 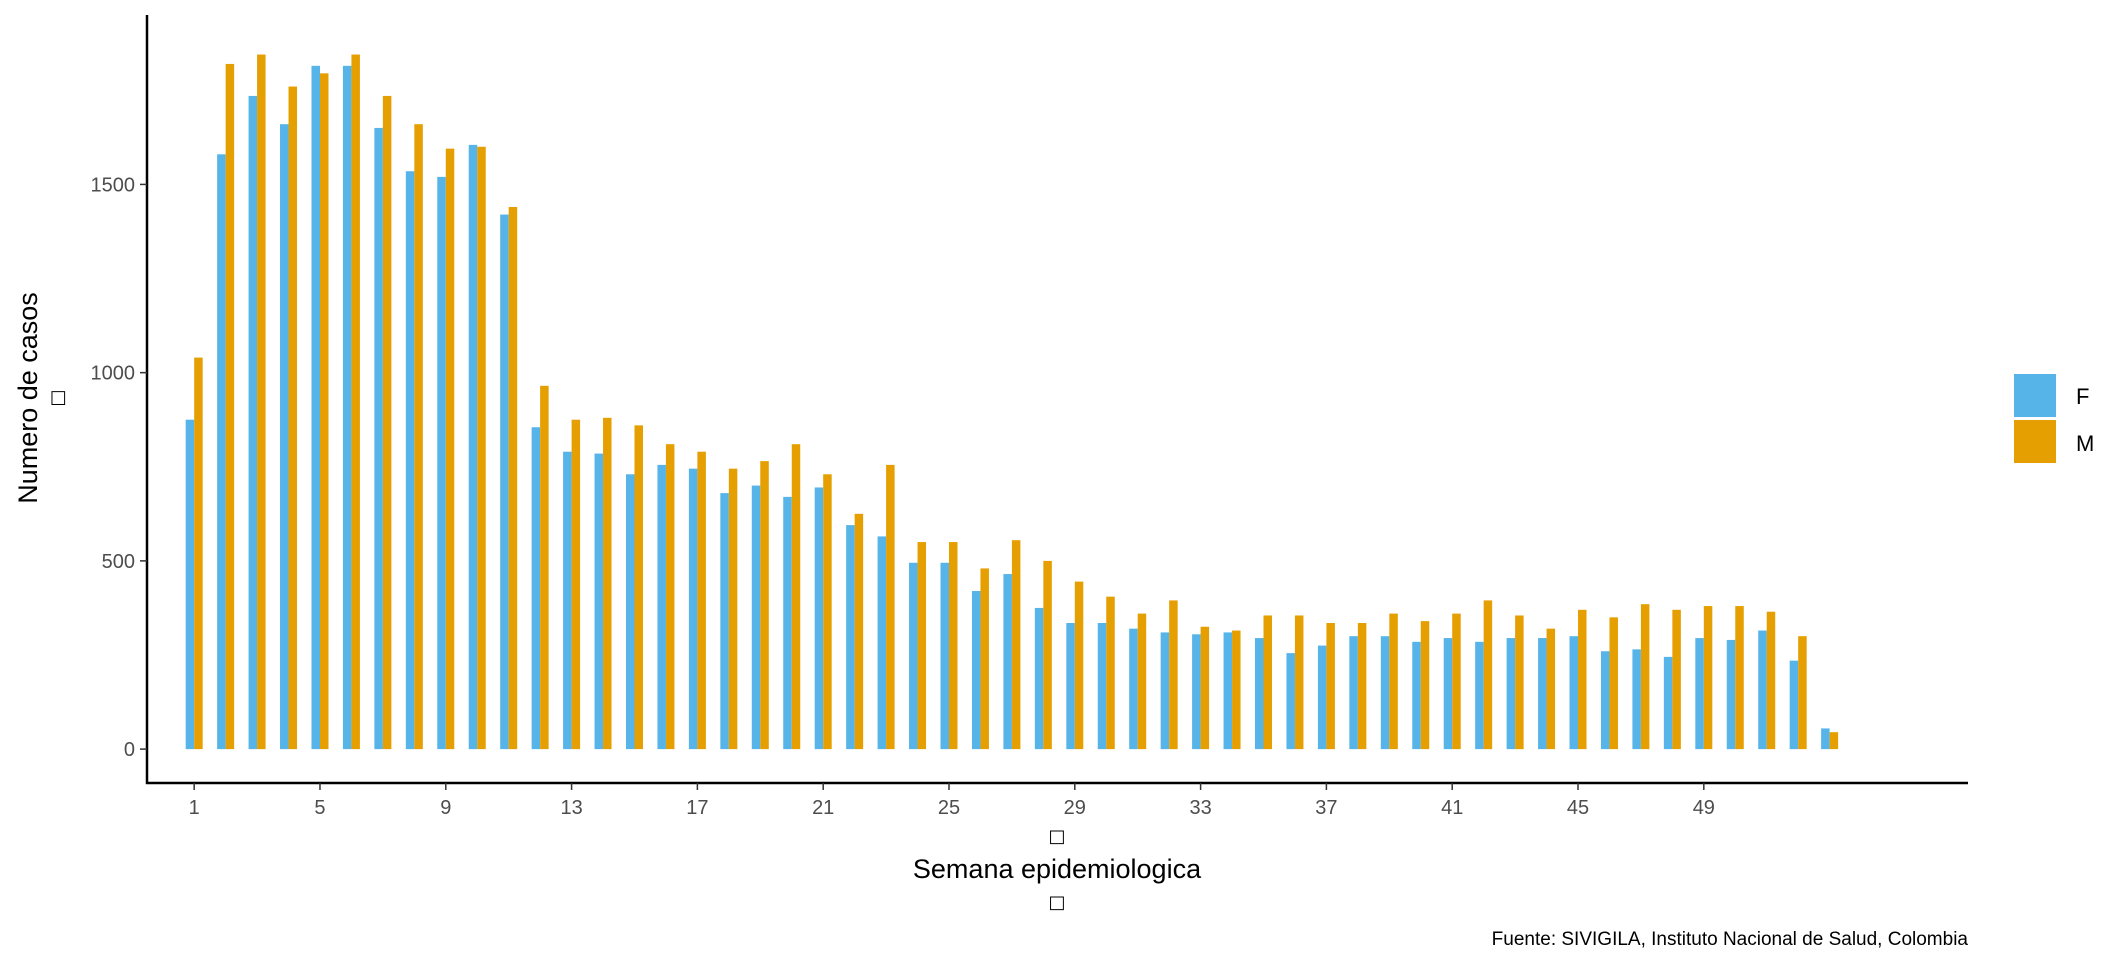 I want to click on x-tick-label: 13, so click(x=571, y=808).